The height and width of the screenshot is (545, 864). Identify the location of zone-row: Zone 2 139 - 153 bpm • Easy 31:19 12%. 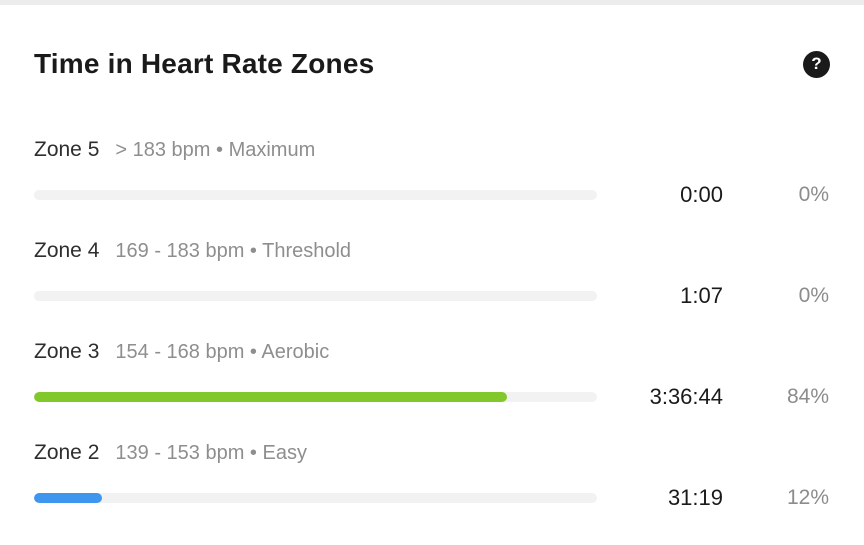
(432, 476).